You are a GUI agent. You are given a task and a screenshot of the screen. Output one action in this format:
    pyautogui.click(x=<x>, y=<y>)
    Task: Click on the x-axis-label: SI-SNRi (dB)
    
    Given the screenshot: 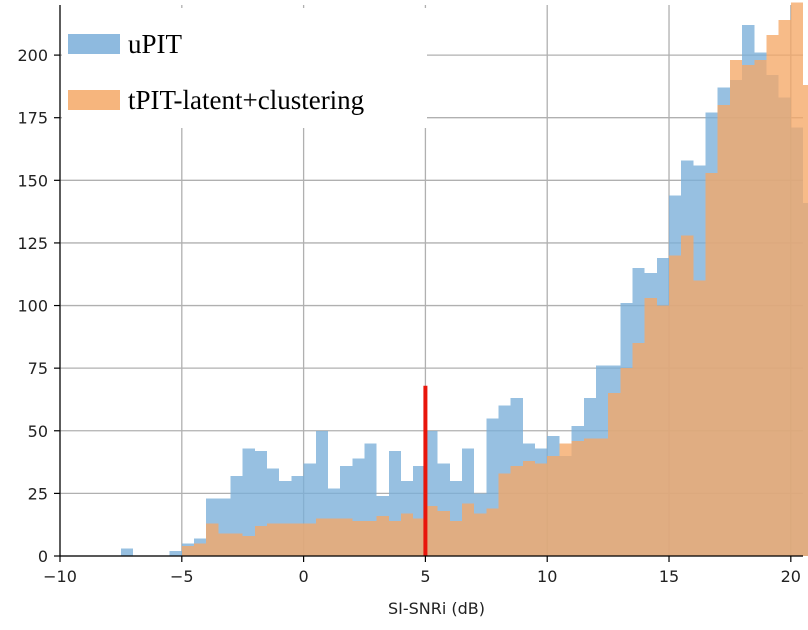 What is the action you would take?
    pyautogui.click(x=436, y=608)
    